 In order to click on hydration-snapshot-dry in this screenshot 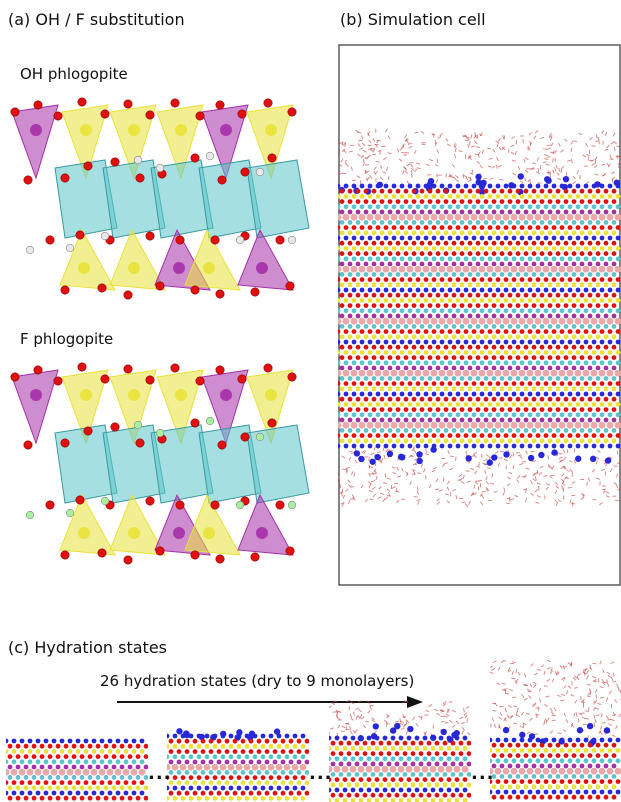, I will do `click(77, 769)`.